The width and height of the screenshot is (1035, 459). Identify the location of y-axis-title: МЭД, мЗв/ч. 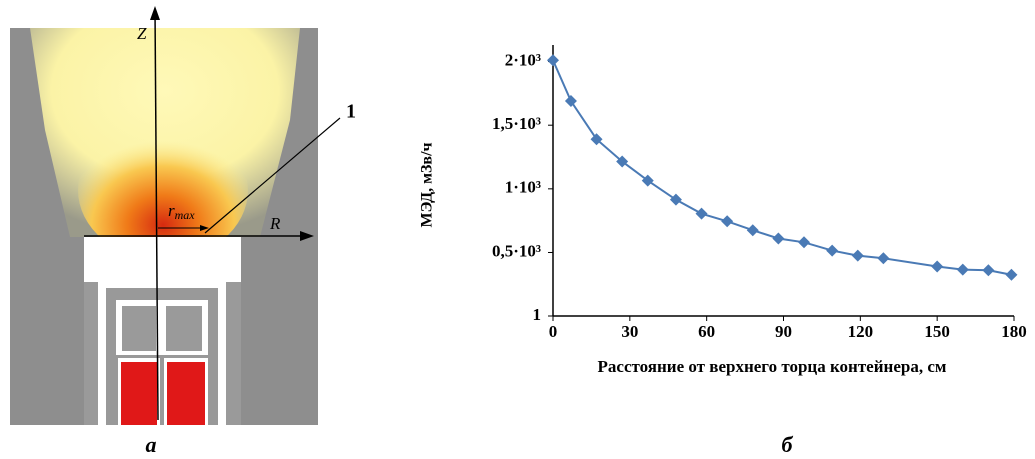
(427, 184).